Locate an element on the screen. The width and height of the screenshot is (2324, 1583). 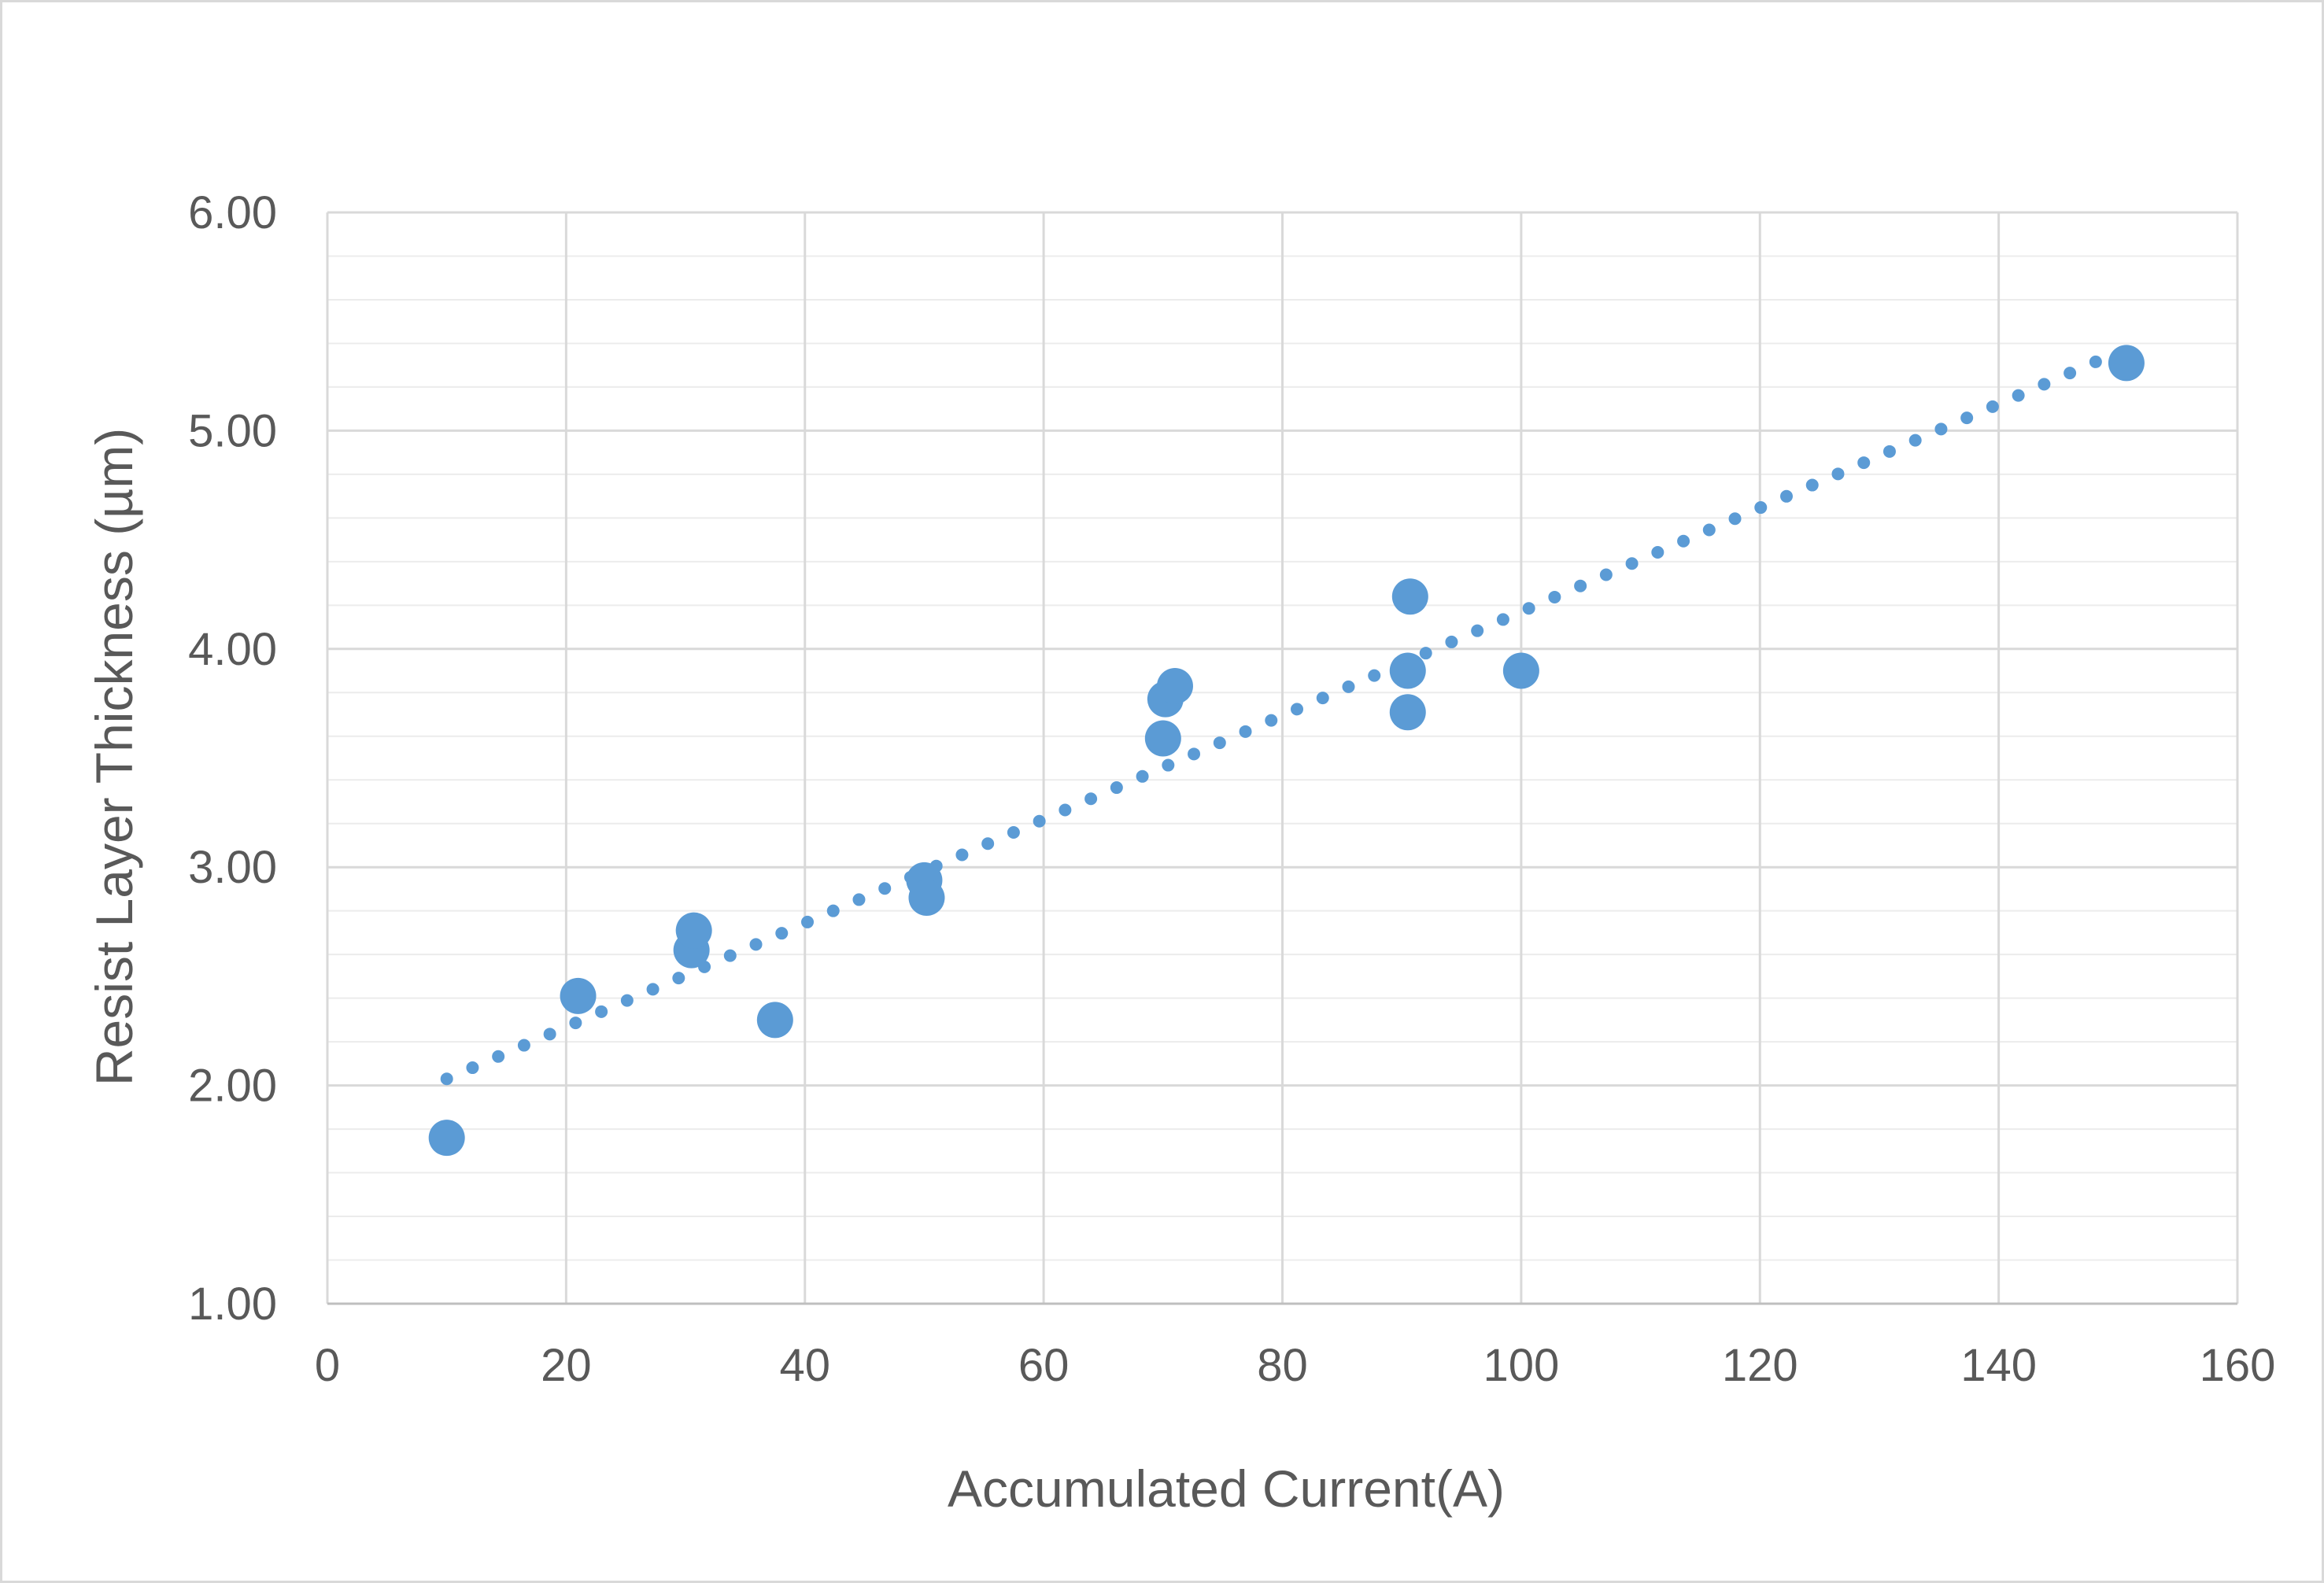
x-tick-label: 160 is located at coordinates (2238, 1365).